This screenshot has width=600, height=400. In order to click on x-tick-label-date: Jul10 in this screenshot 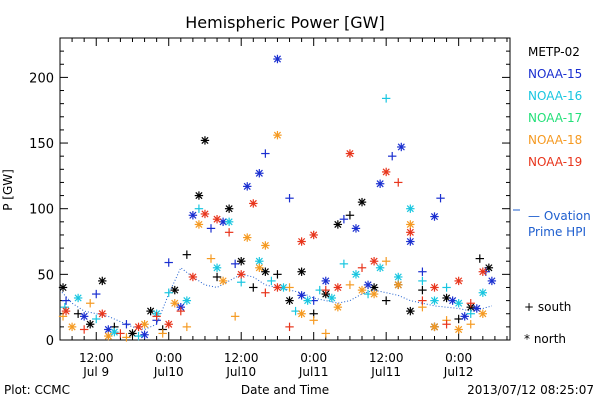, I will do `click(240, 372)`.